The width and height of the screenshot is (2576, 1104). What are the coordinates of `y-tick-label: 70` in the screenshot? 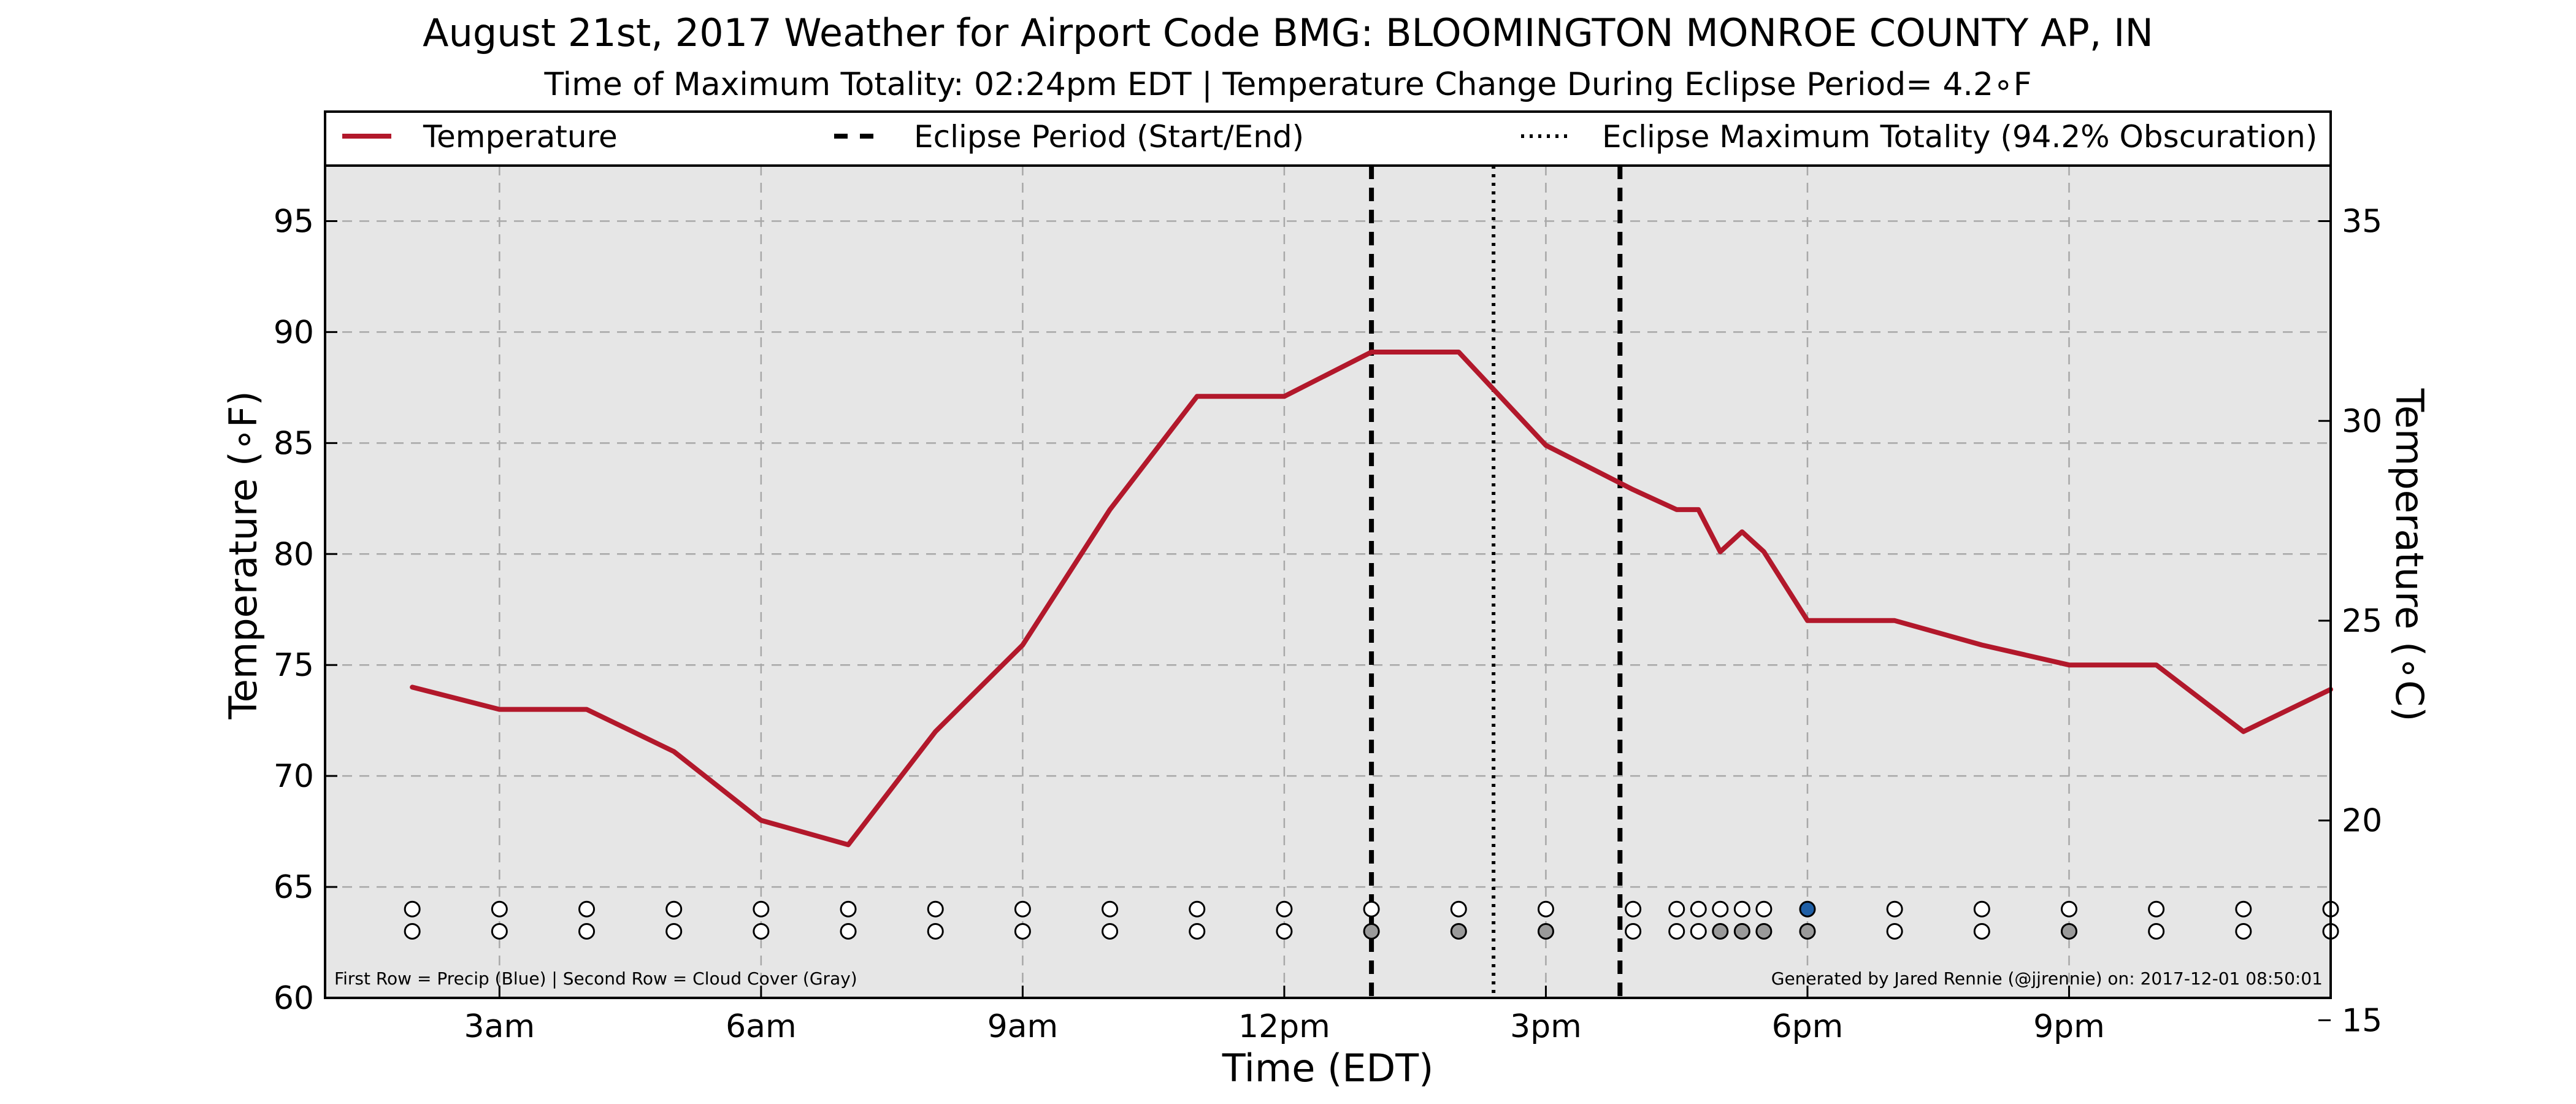 It's located at (294, 776).